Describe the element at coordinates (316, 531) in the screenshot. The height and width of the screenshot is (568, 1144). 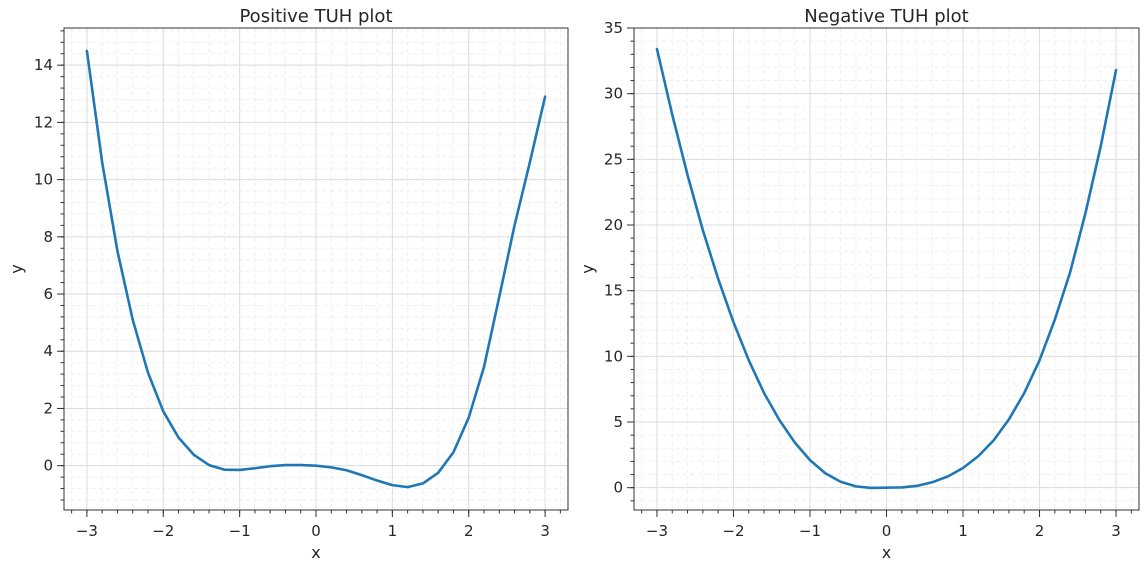
I see `left-x-tick-label: 0` at that location.